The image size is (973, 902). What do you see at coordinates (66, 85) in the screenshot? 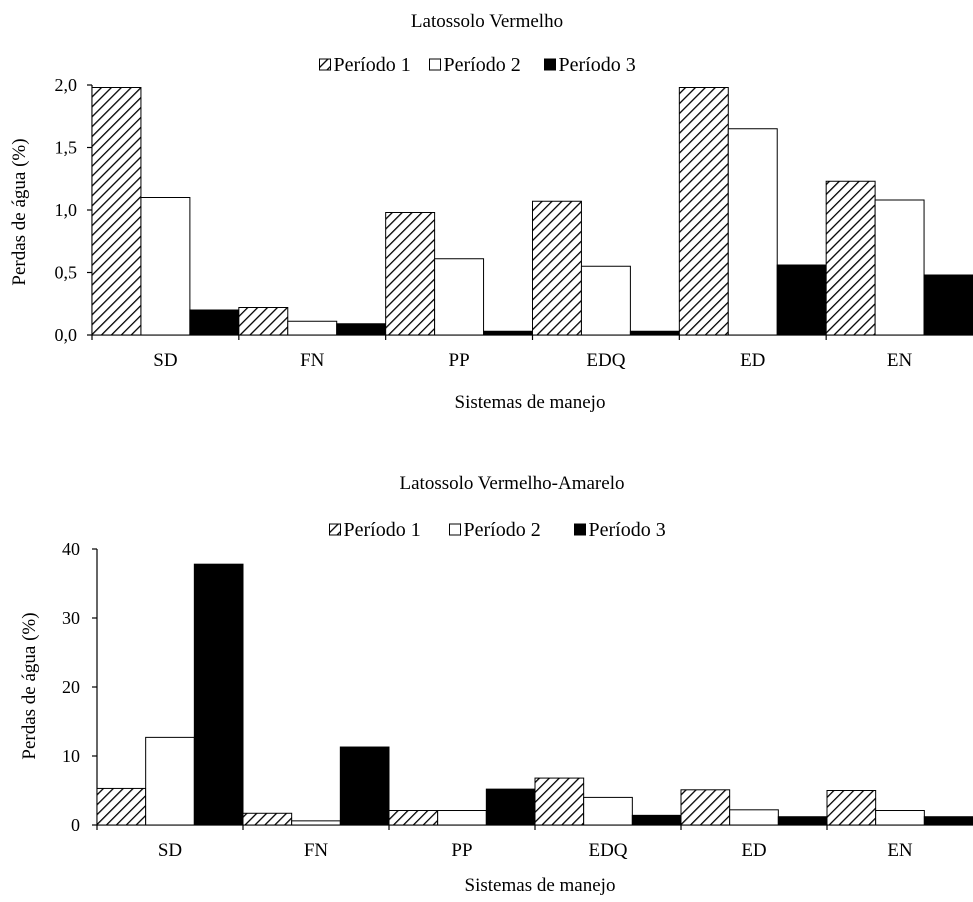
I see `y-tick-label: 2,0` at bounding box center [66, 85].